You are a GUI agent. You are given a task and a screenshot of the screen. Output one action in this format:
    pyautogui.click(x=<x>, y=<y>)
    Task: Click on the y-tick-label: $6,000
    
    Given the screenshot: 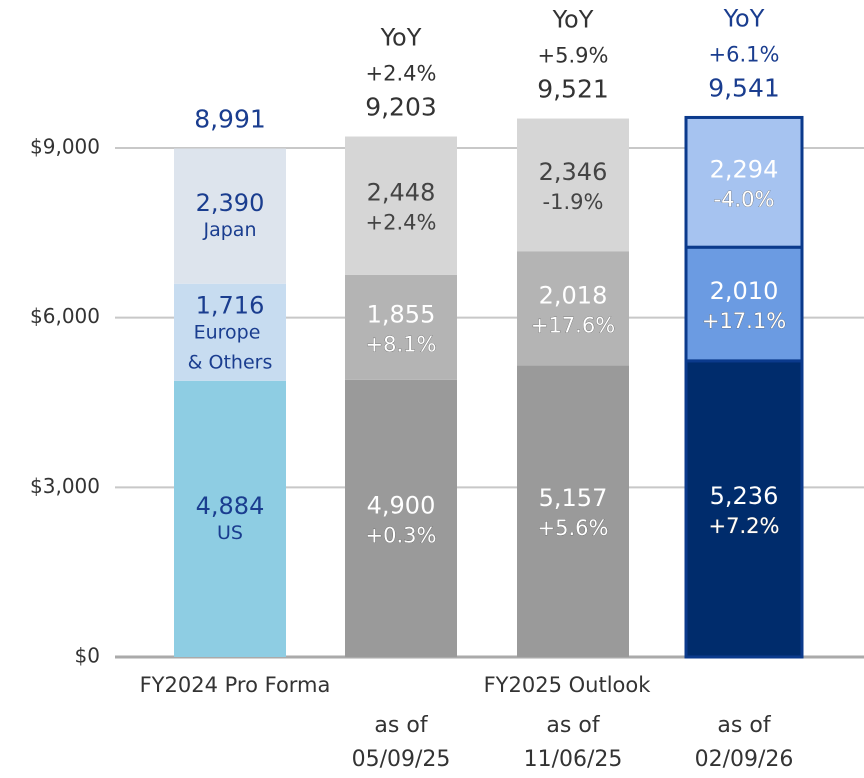 What is the action you would take?
    pyautogui.click(x=65, y=316)
    